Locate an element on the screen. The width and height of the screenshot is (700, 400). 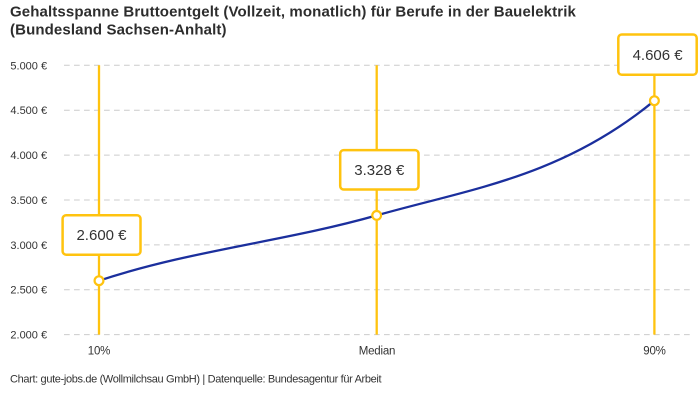
svg-text: 2.600 € is located at coordinates (101, 235).